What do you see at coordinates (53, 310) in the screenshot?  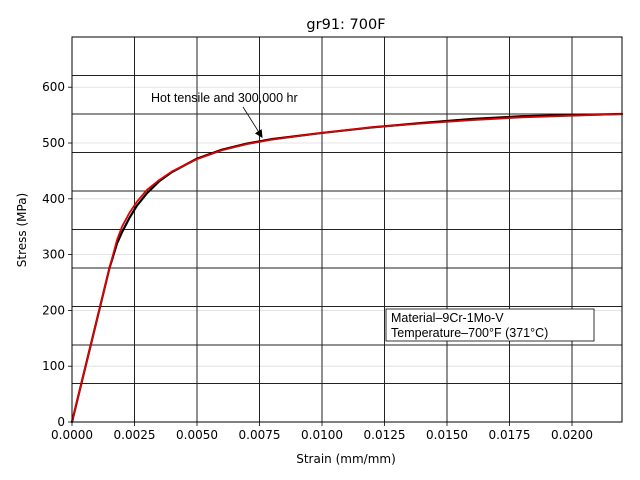 I see `y-tick-label: 200` at bounding box center [53, 310].